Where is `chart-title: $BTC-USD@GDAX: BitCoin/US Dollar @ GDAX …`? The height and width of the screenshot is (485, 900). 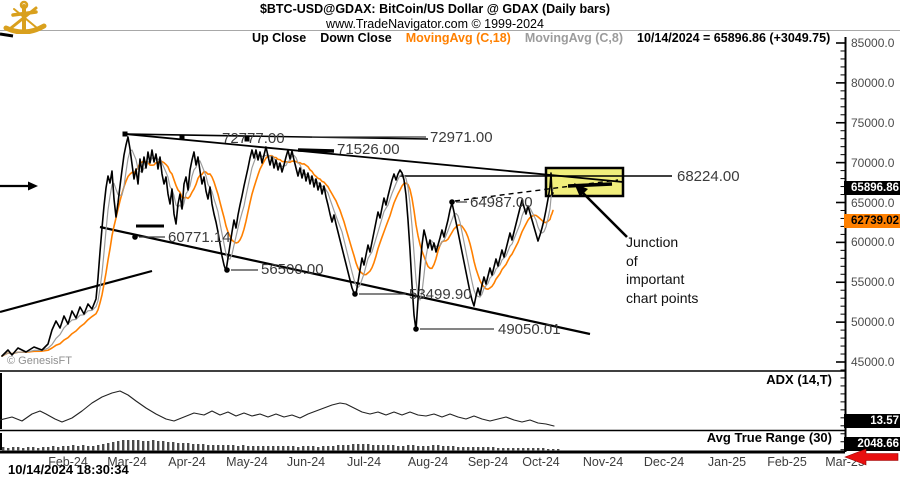 chart-title: $BTC-USD@GDAX: BitCoin/US Dollar @ GDAX … is located at coordinates (435, 9).